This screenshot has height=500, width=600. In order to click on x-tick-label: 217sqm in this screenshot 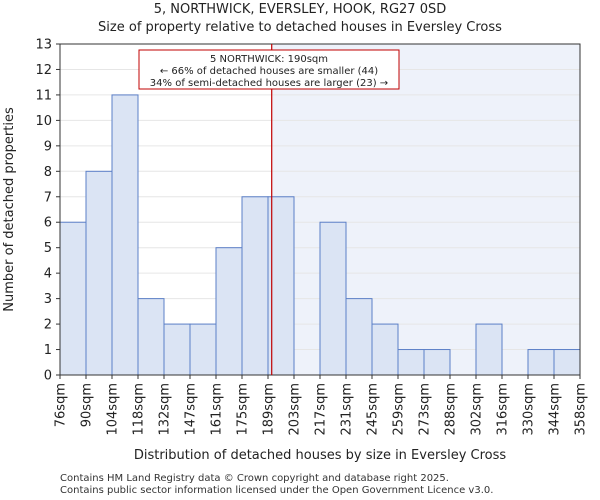, I will do `click(321, 409)`.